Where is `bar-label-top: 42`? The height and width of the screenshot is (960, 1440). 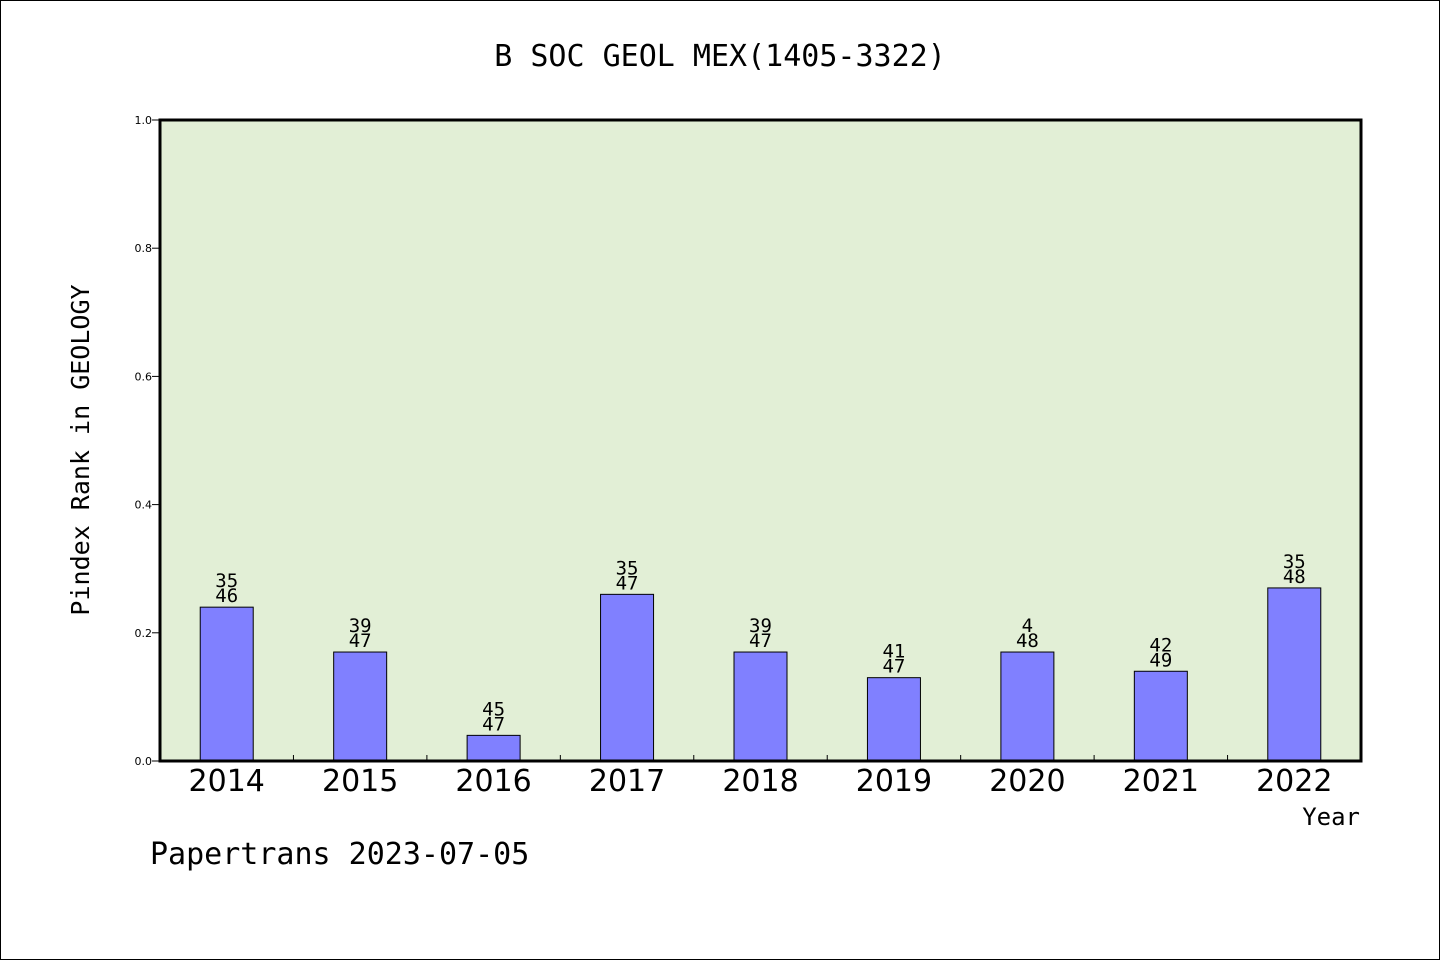 bar-label-top: 42 is located at coordinates (1160, 645).